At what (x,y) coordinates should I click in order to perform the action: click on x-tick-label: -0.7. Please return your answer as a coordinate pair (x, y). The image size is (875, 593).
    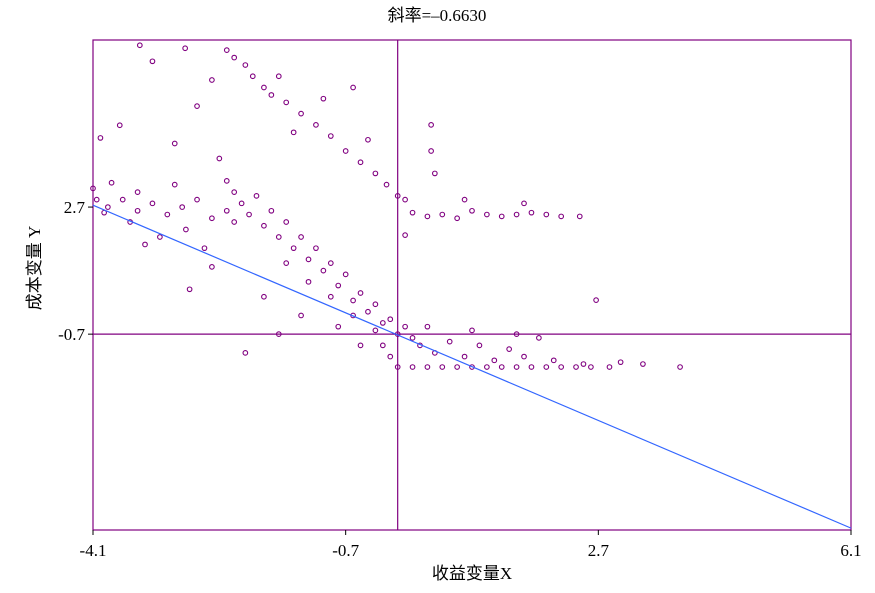
    Looking at the image, I should click on (345, 550).